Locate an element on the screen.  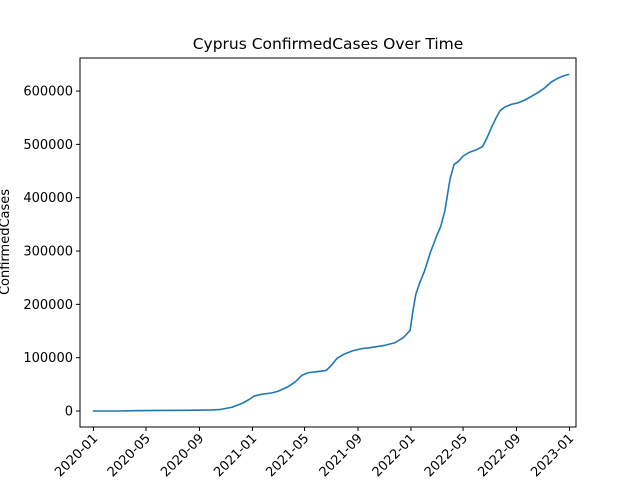
x-tick-label: 2022-09 is located at coordinates (499, 455).